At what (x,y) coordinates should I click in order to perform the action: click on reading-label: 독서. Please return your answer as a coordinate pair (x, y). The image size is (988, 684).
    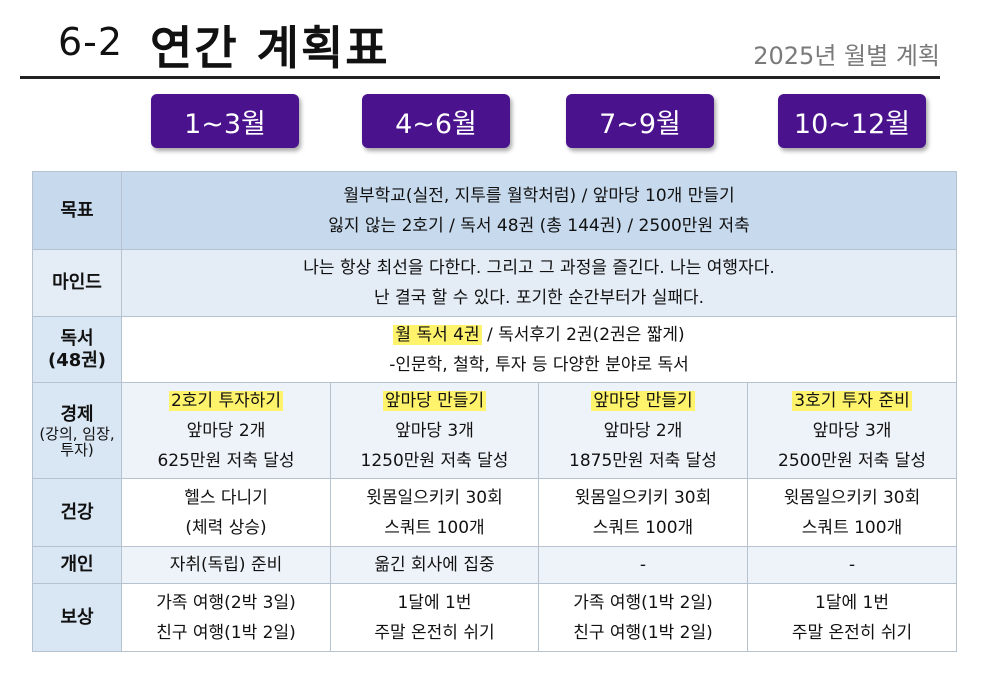
    Looking at the image, I should click on (77, 338).